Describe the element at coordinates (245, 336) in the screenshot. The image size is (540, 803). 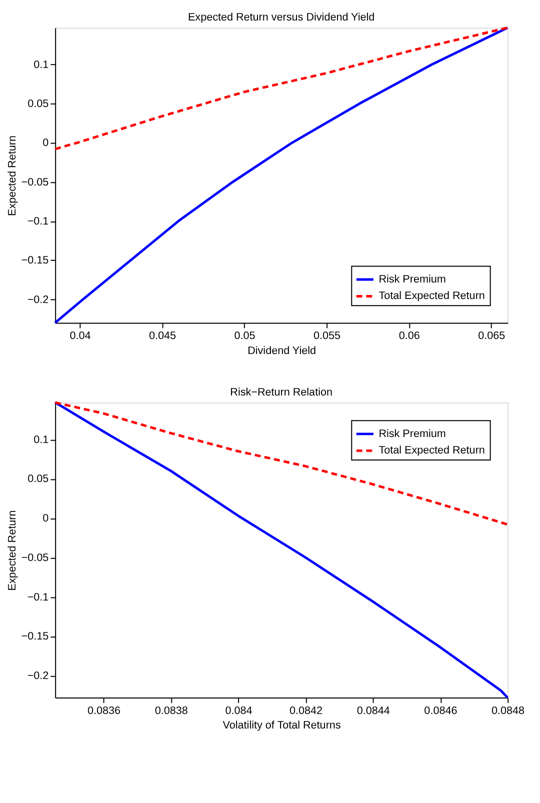
I see `x-tick-label: 0.05` at that location.